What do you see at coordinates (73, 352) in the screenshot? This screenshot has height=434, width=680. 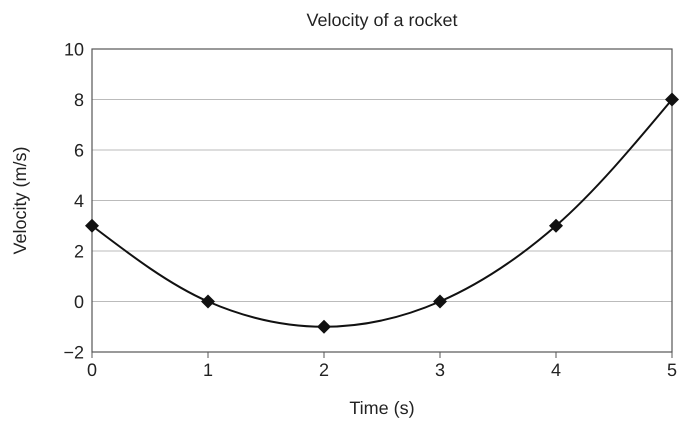 I see `y-tick-label: −2` at bounding box center [73, 352].